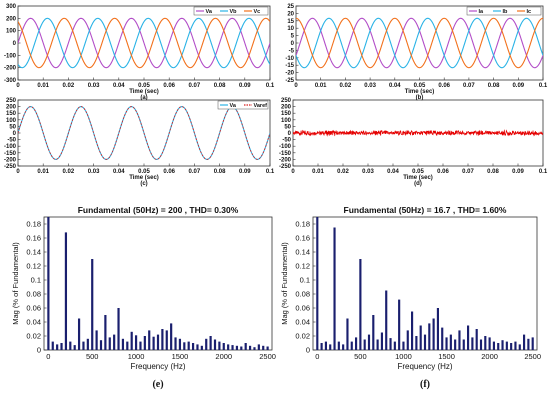 The height and width of the screenshot is (402, 550). Describe the element at coordinates (290, 7) in the screenshot. I see `y-tick-label: 25` at that location.